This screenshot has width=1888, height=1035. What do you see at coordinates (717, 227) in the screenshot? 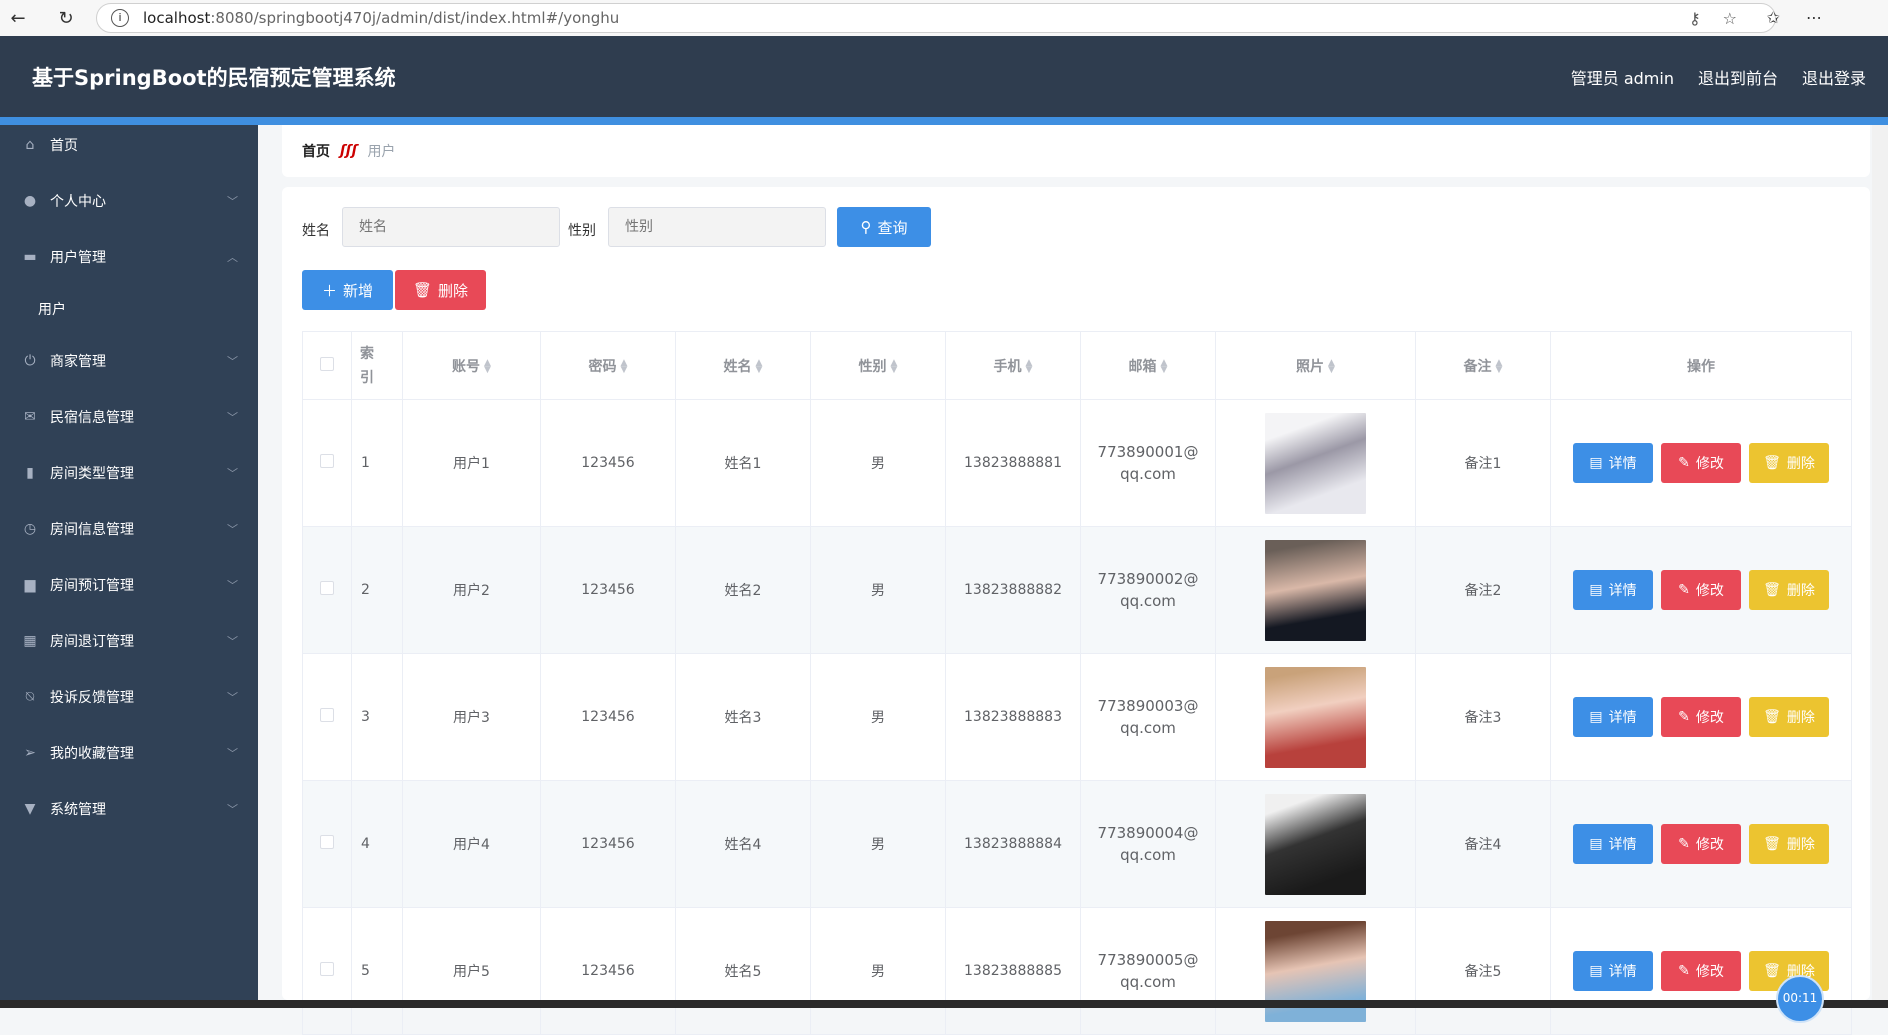
I see `gender-input` at bounding box center [717, 227].